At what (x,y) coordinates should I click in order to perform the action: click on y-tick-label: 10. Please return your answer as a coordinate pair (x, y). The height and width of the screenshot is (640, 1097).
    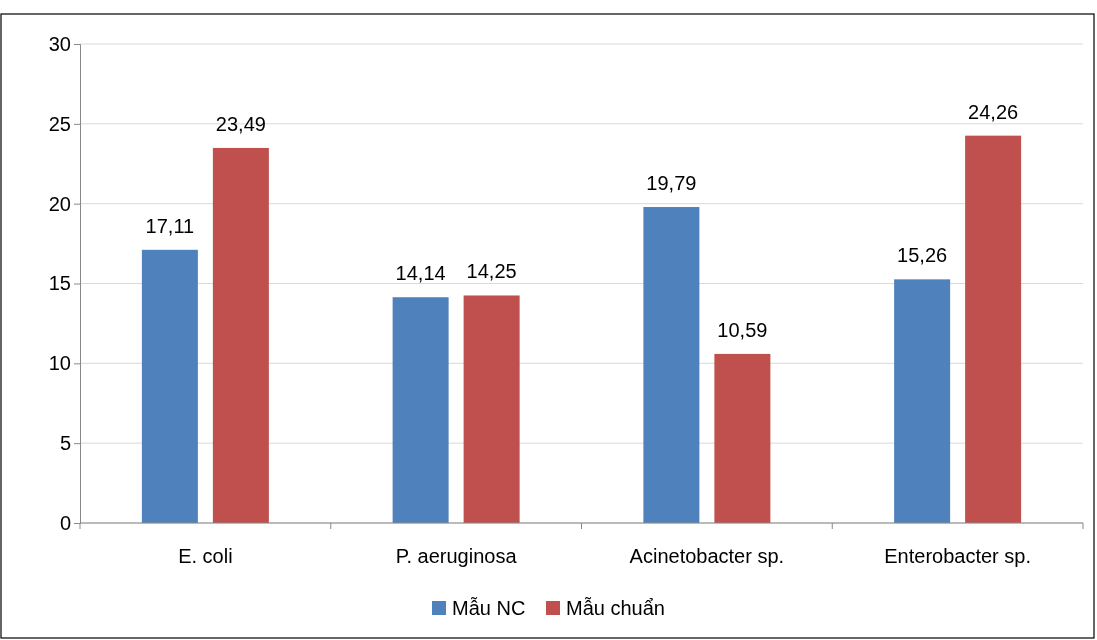
    Looking at the image, I should click on (59, 363).